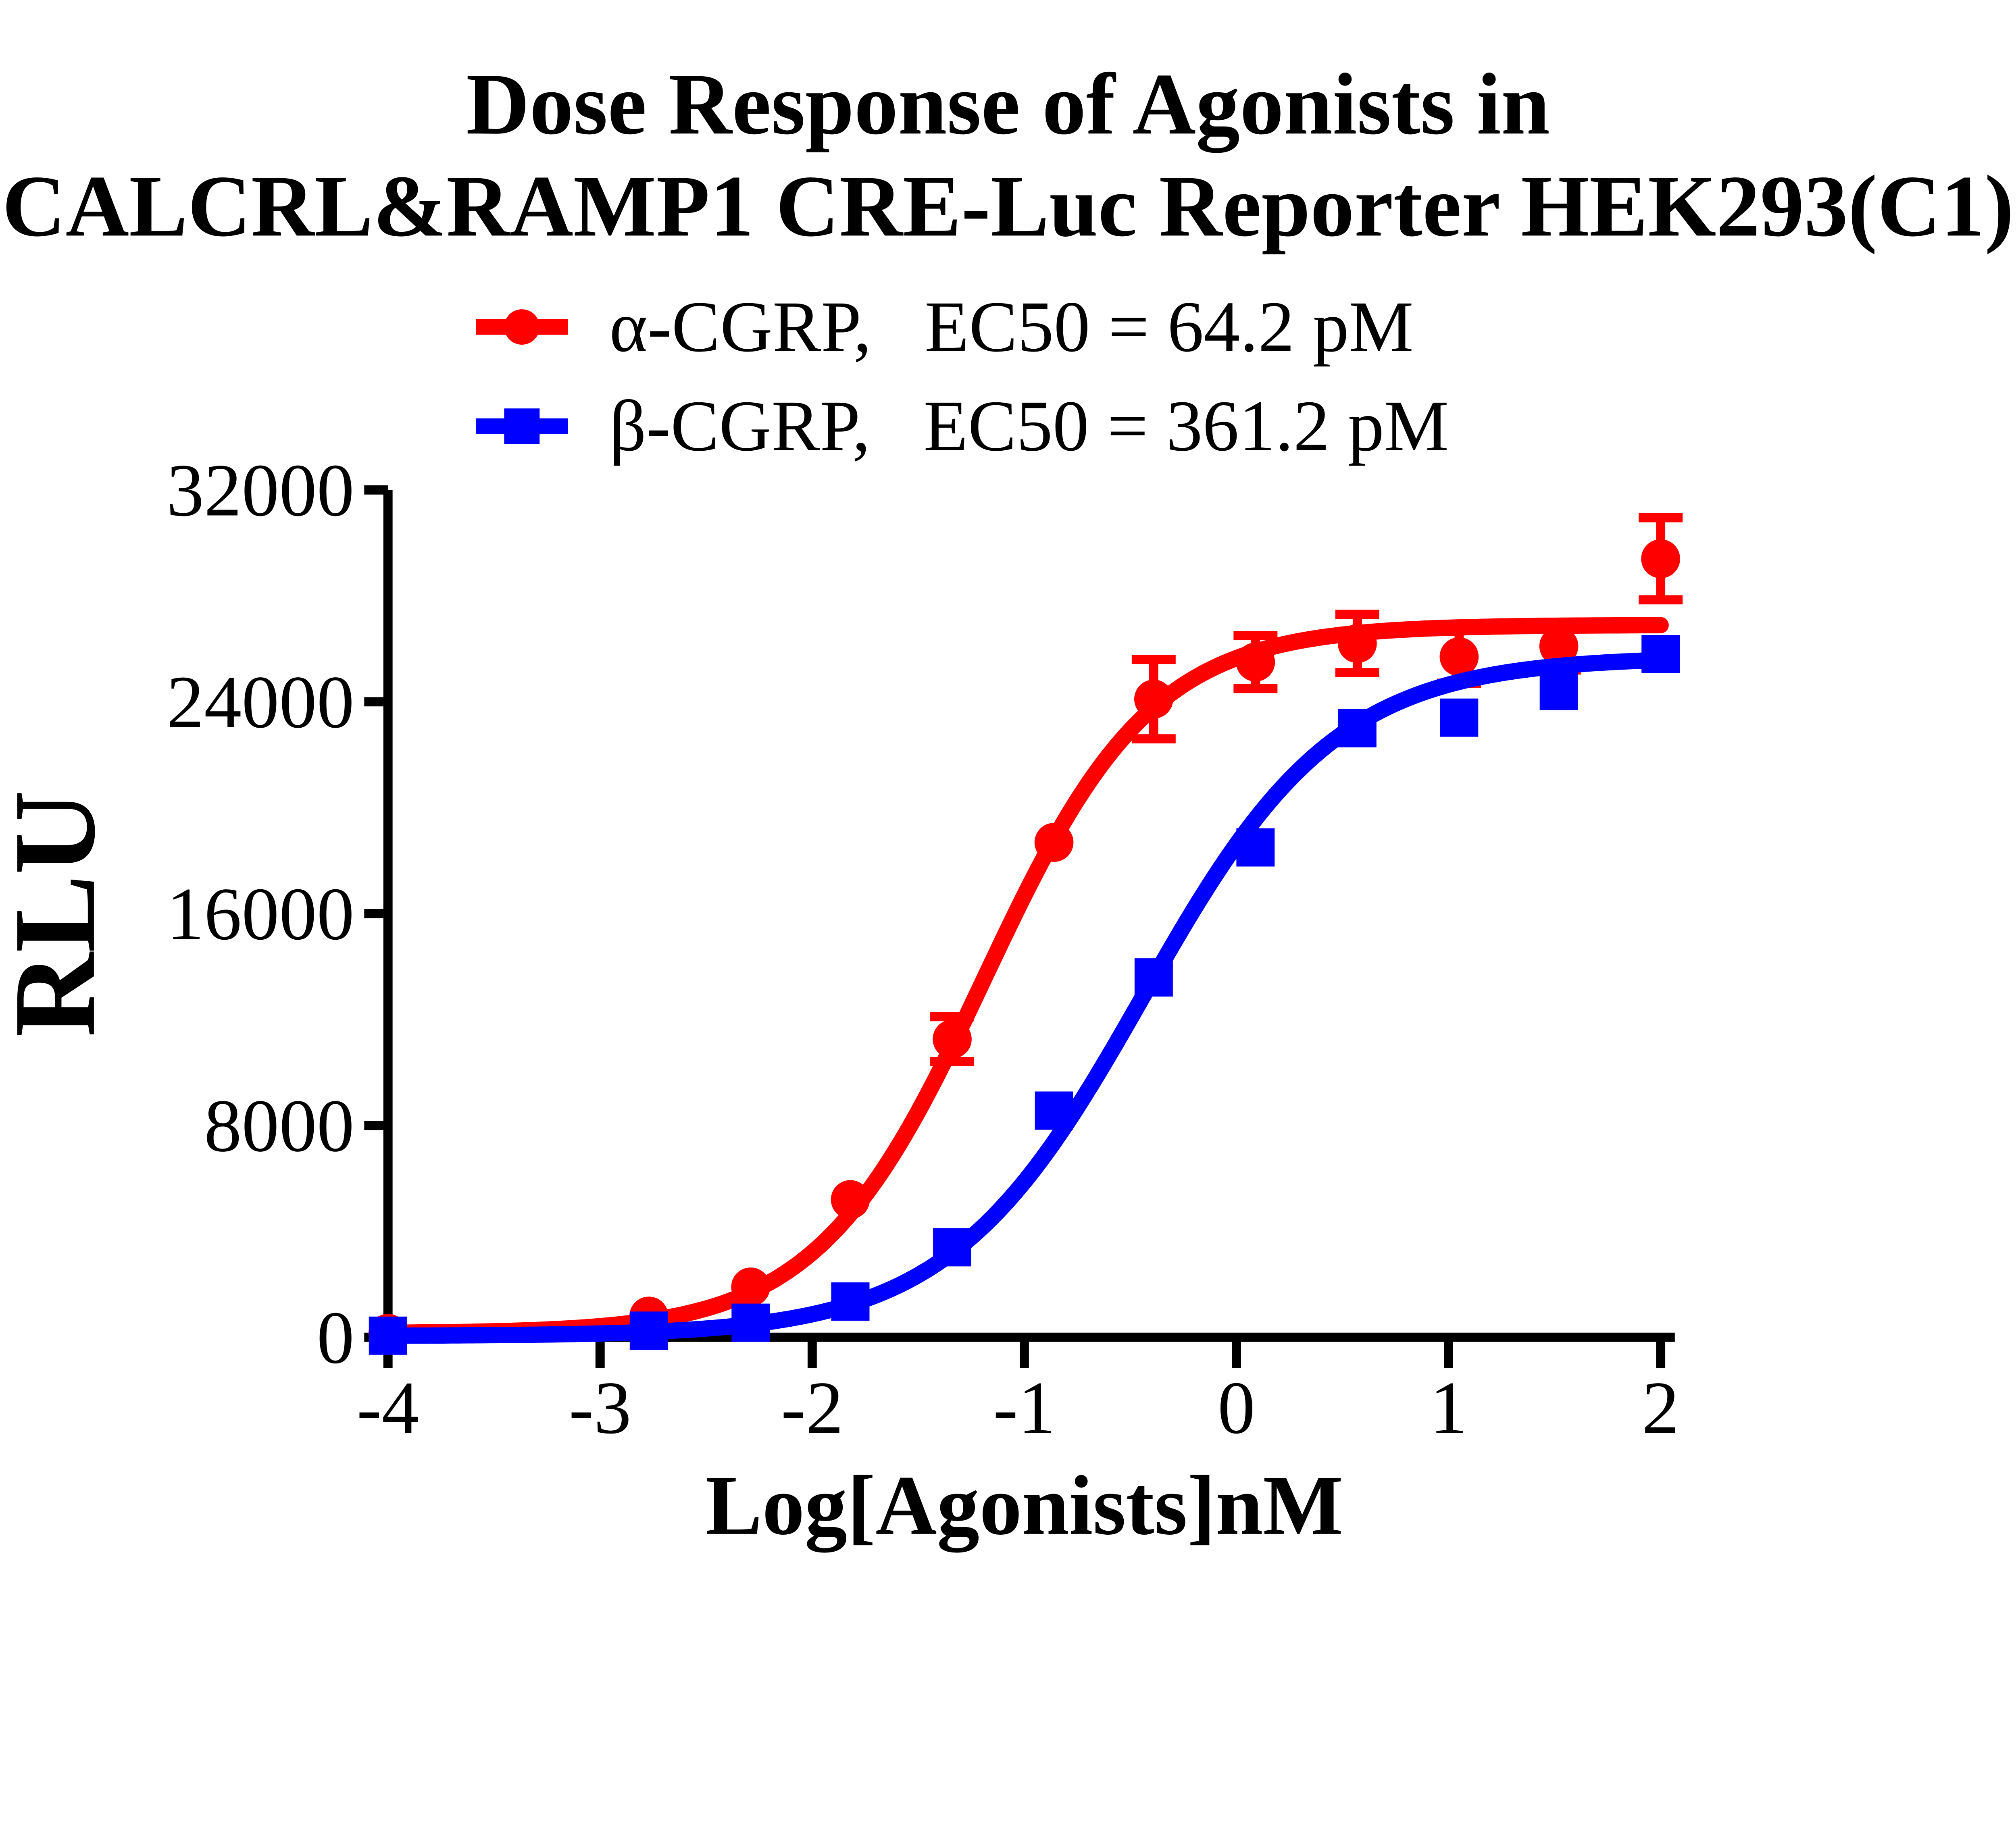 The height and width of the screenshot is (1827, 2016). I want to click on y-tick-label: 24000, so click(261, 702).